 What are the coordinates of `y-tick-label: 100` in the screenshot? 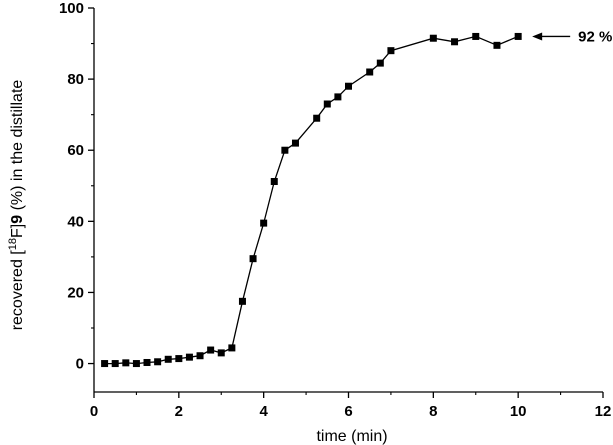 It's located at (71, 8).